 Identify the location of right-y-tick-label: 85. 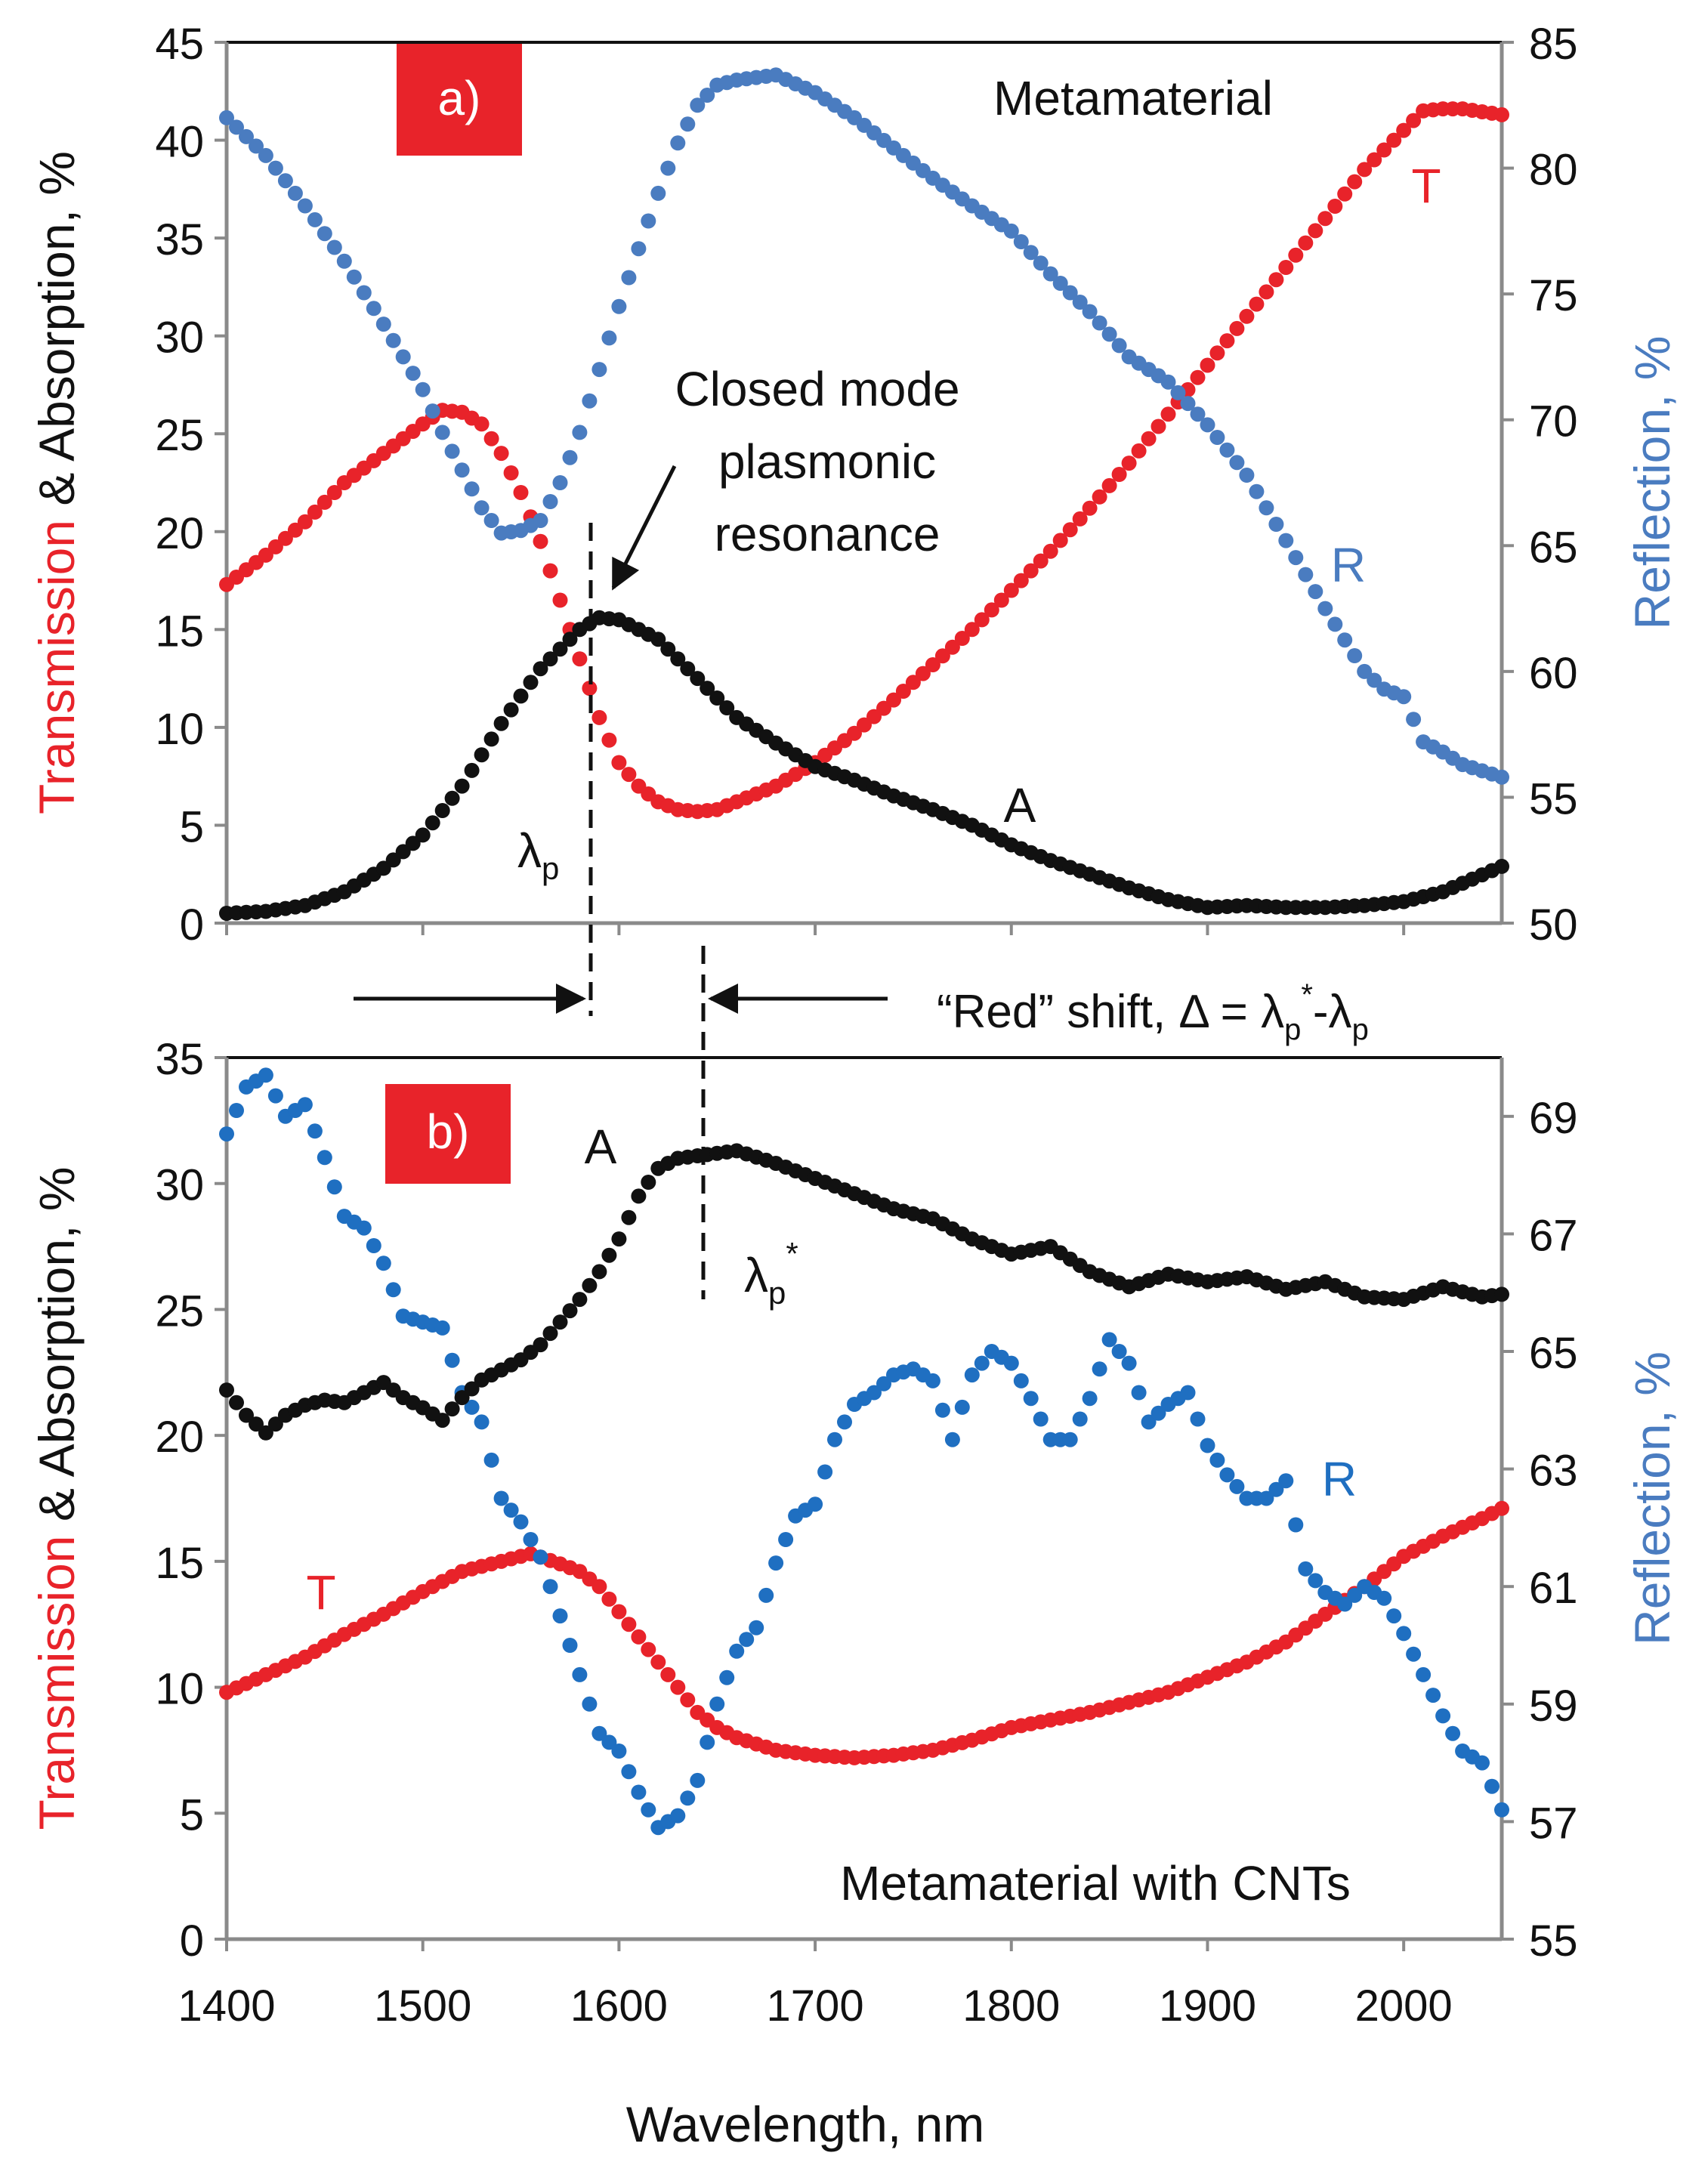
(1553, 44).